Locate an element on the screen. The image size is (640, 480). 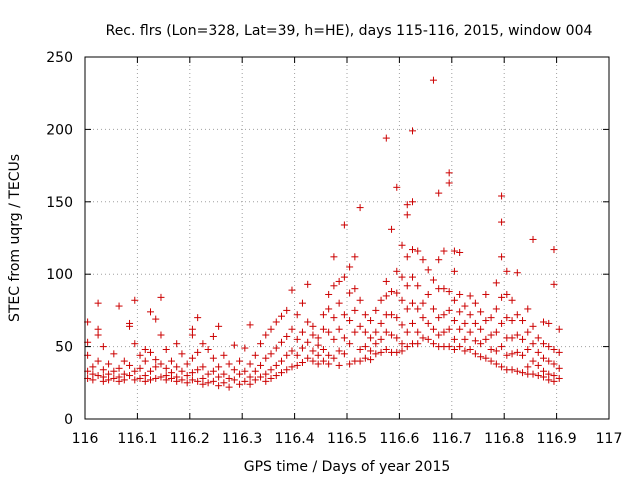
x-tick-label: 116.5 is located at coordinates (347, 439).